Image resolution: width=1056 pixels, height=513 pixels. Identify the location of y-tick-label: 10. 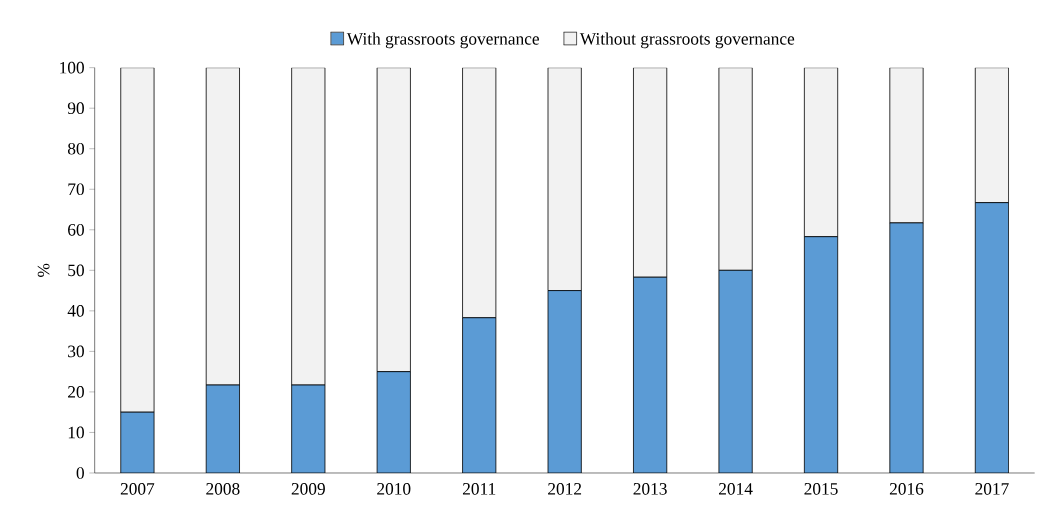
(76, 432).